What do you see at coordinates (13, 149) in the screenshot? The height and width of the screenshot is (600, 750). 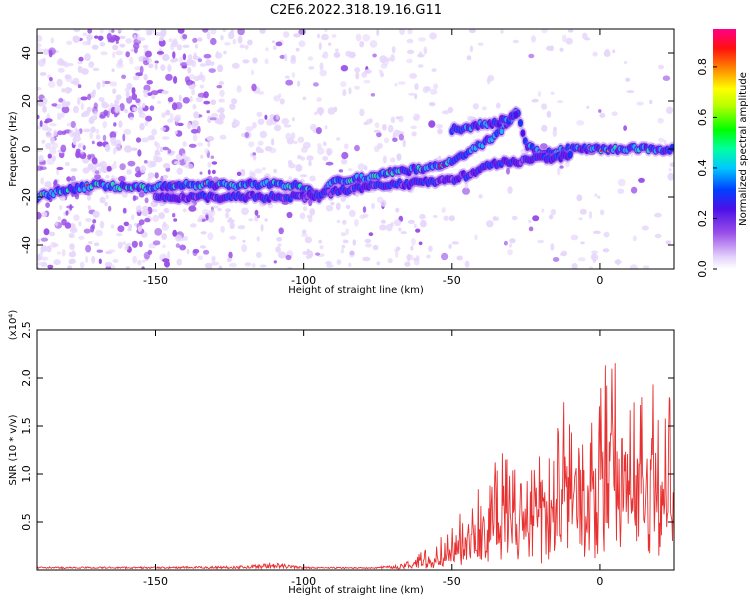 I see `spectrogram-y-label: Frequency (Hz)` at bounding box center [13, 149].